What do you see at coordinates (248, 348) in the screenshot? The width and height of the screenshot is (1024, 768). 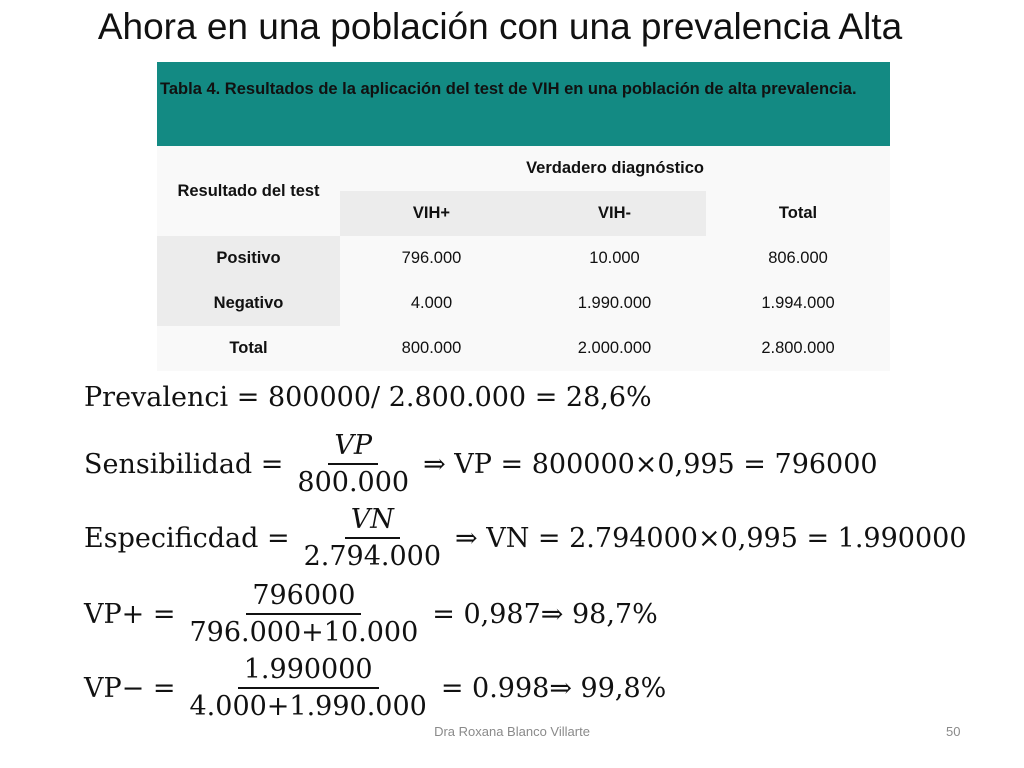 I see `row-label: Total` at bounding box center [248, 348].